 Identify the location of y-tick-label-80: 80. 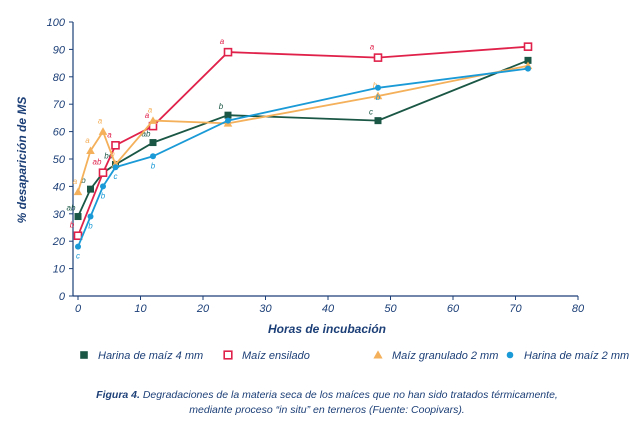
(59, 78).